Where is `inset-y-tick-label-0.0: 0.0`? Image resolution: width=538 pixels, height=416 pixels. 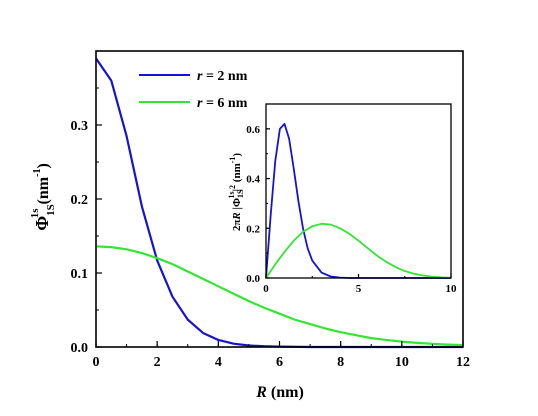
inset-y-tick-label-0.0: 0.0 is located at coordinates (253, 279).